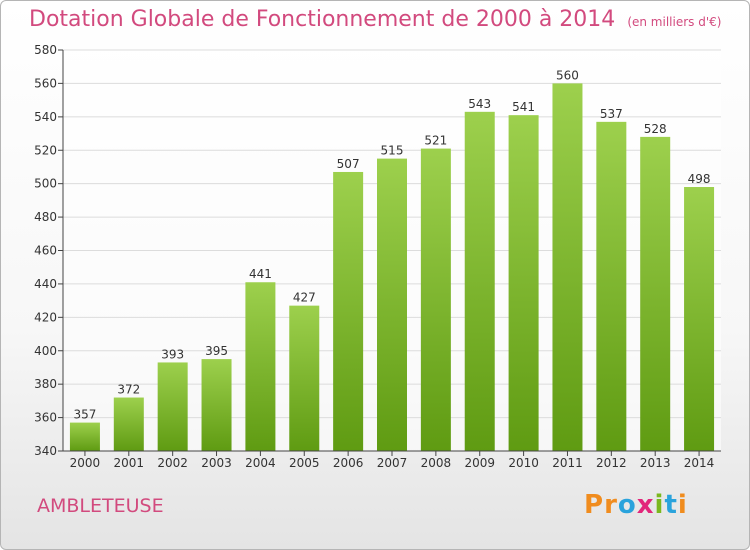 The width and height of the screenshot is (750, 550). What do you see at coordinates (45, 217) in the screenshot?
I see `y-tick-label: 480` at bounding box center [45, 217].